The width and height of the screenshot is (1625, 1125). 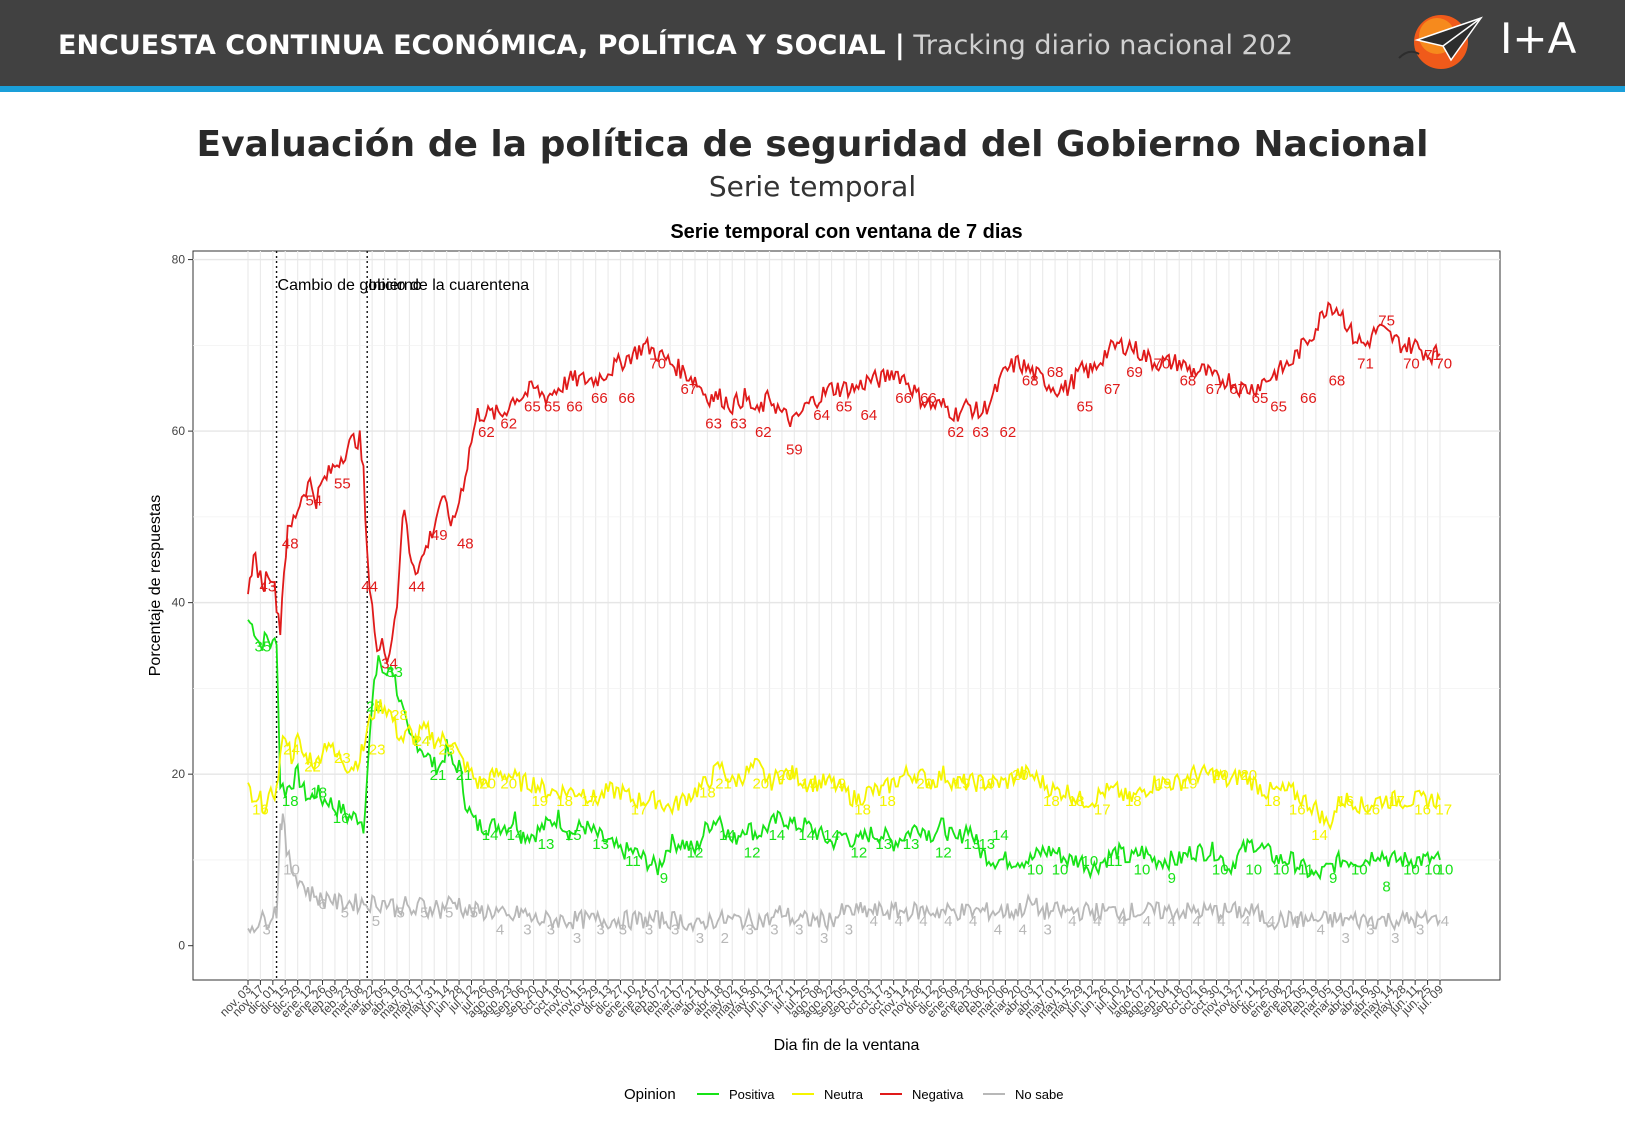 What do you see at coordinates (844, 765) in the screenshot?
I see `series-line-neutra` at bounding box center [844, 765].